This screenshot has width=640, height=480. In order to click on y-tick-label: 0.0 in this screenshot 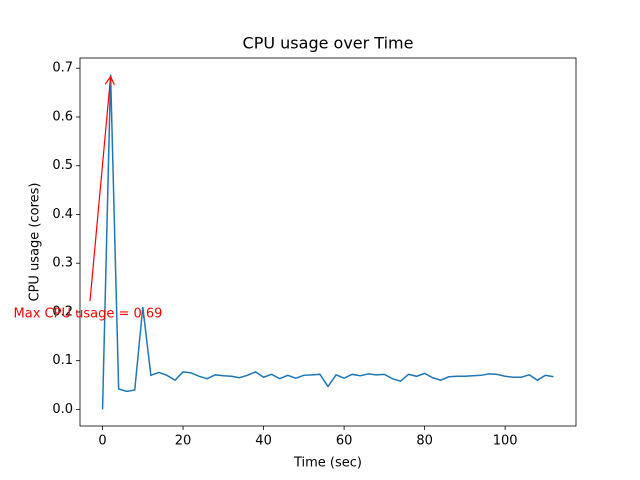, I will do `click(62, 409)`.